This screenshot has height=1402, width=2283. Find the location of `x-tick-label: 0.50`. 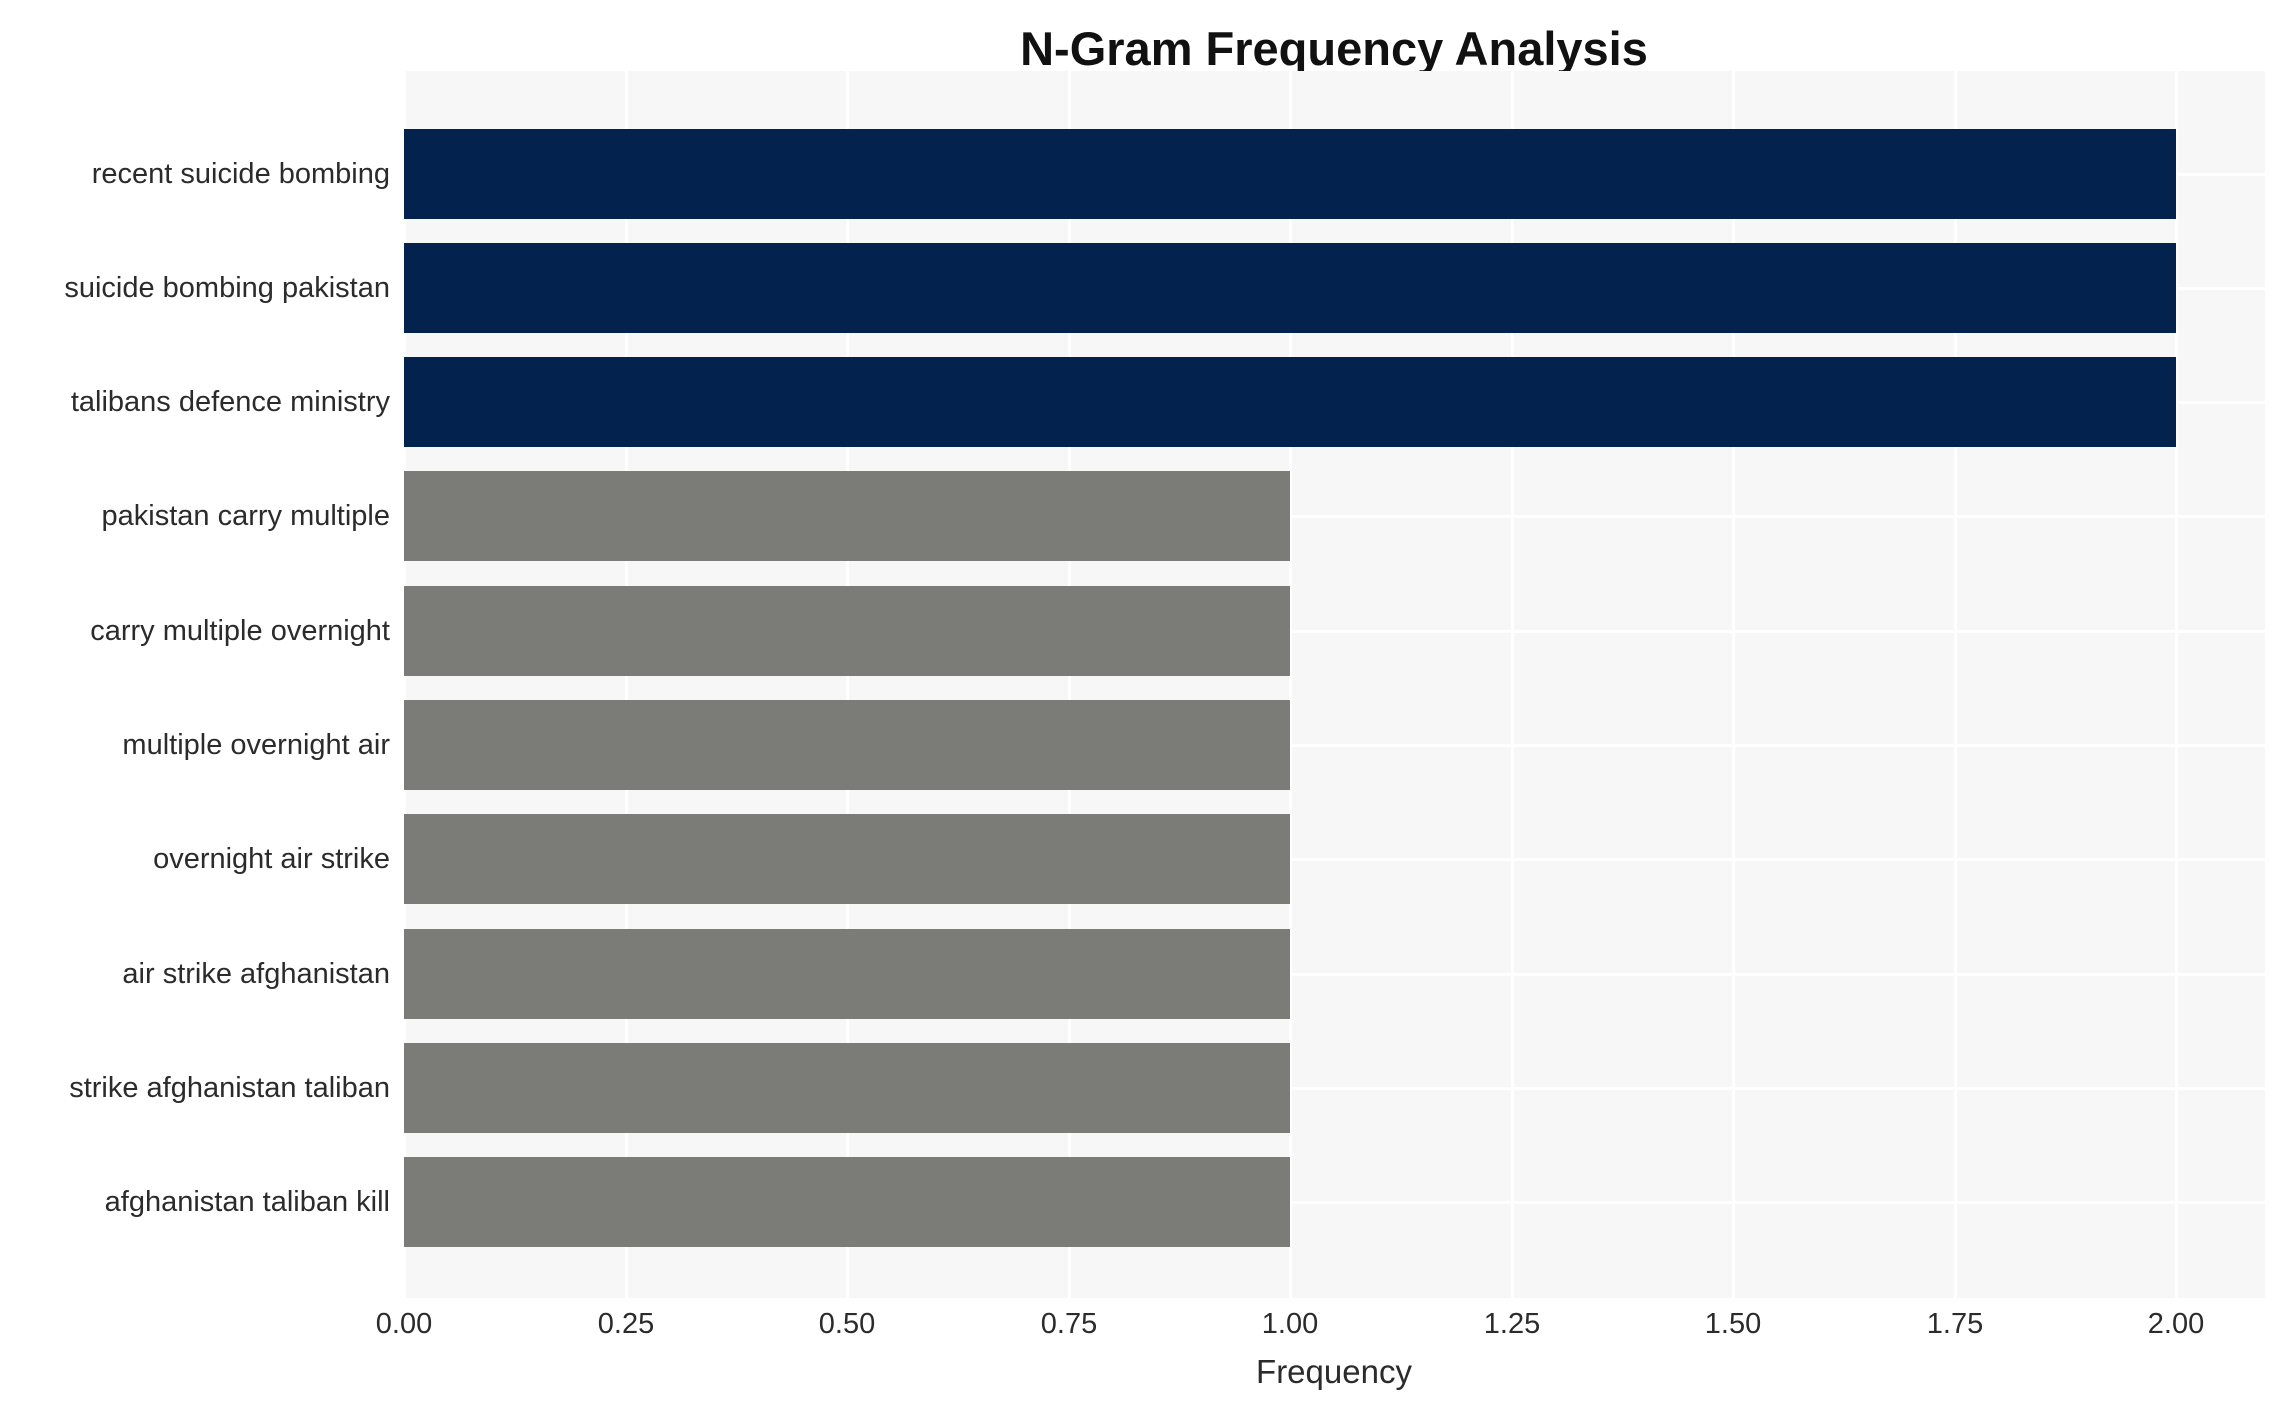

x-tick-label: 0.50 is located at coordinates (847, 1324).